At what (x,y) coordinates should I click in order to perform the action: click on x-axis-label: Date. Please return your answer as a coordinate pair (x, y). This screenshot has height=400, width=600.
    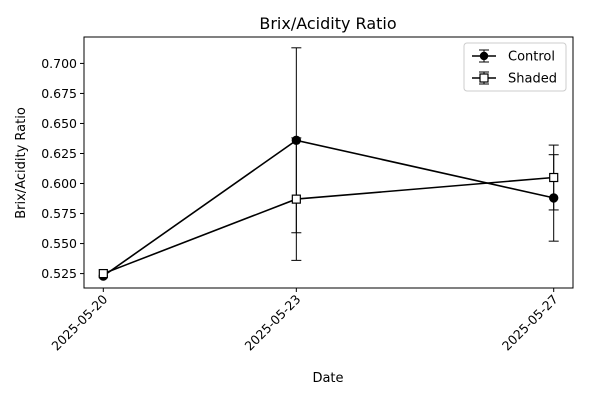
    Looking at the image, I should click on (327, 378).